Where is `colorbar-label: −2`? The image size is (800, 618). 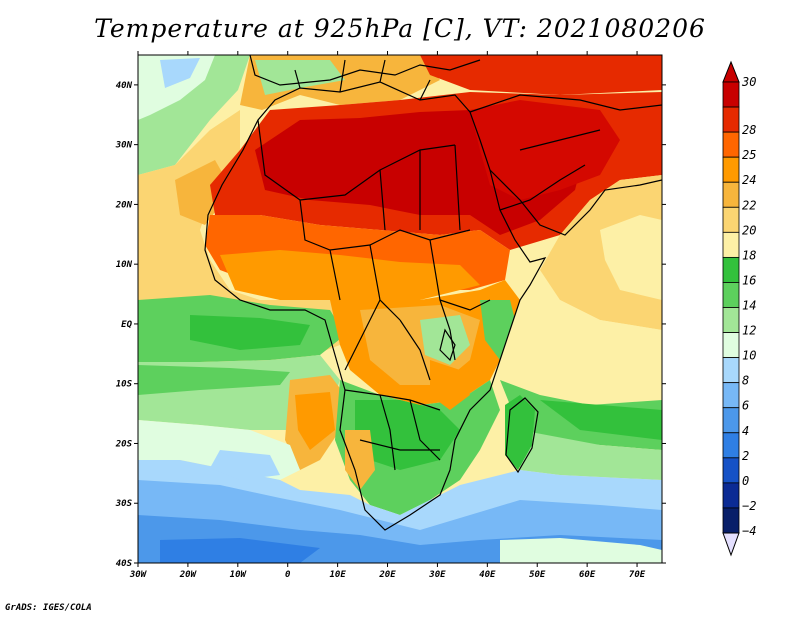
colorbar-label: −2 is located at coordinates (749, 506).